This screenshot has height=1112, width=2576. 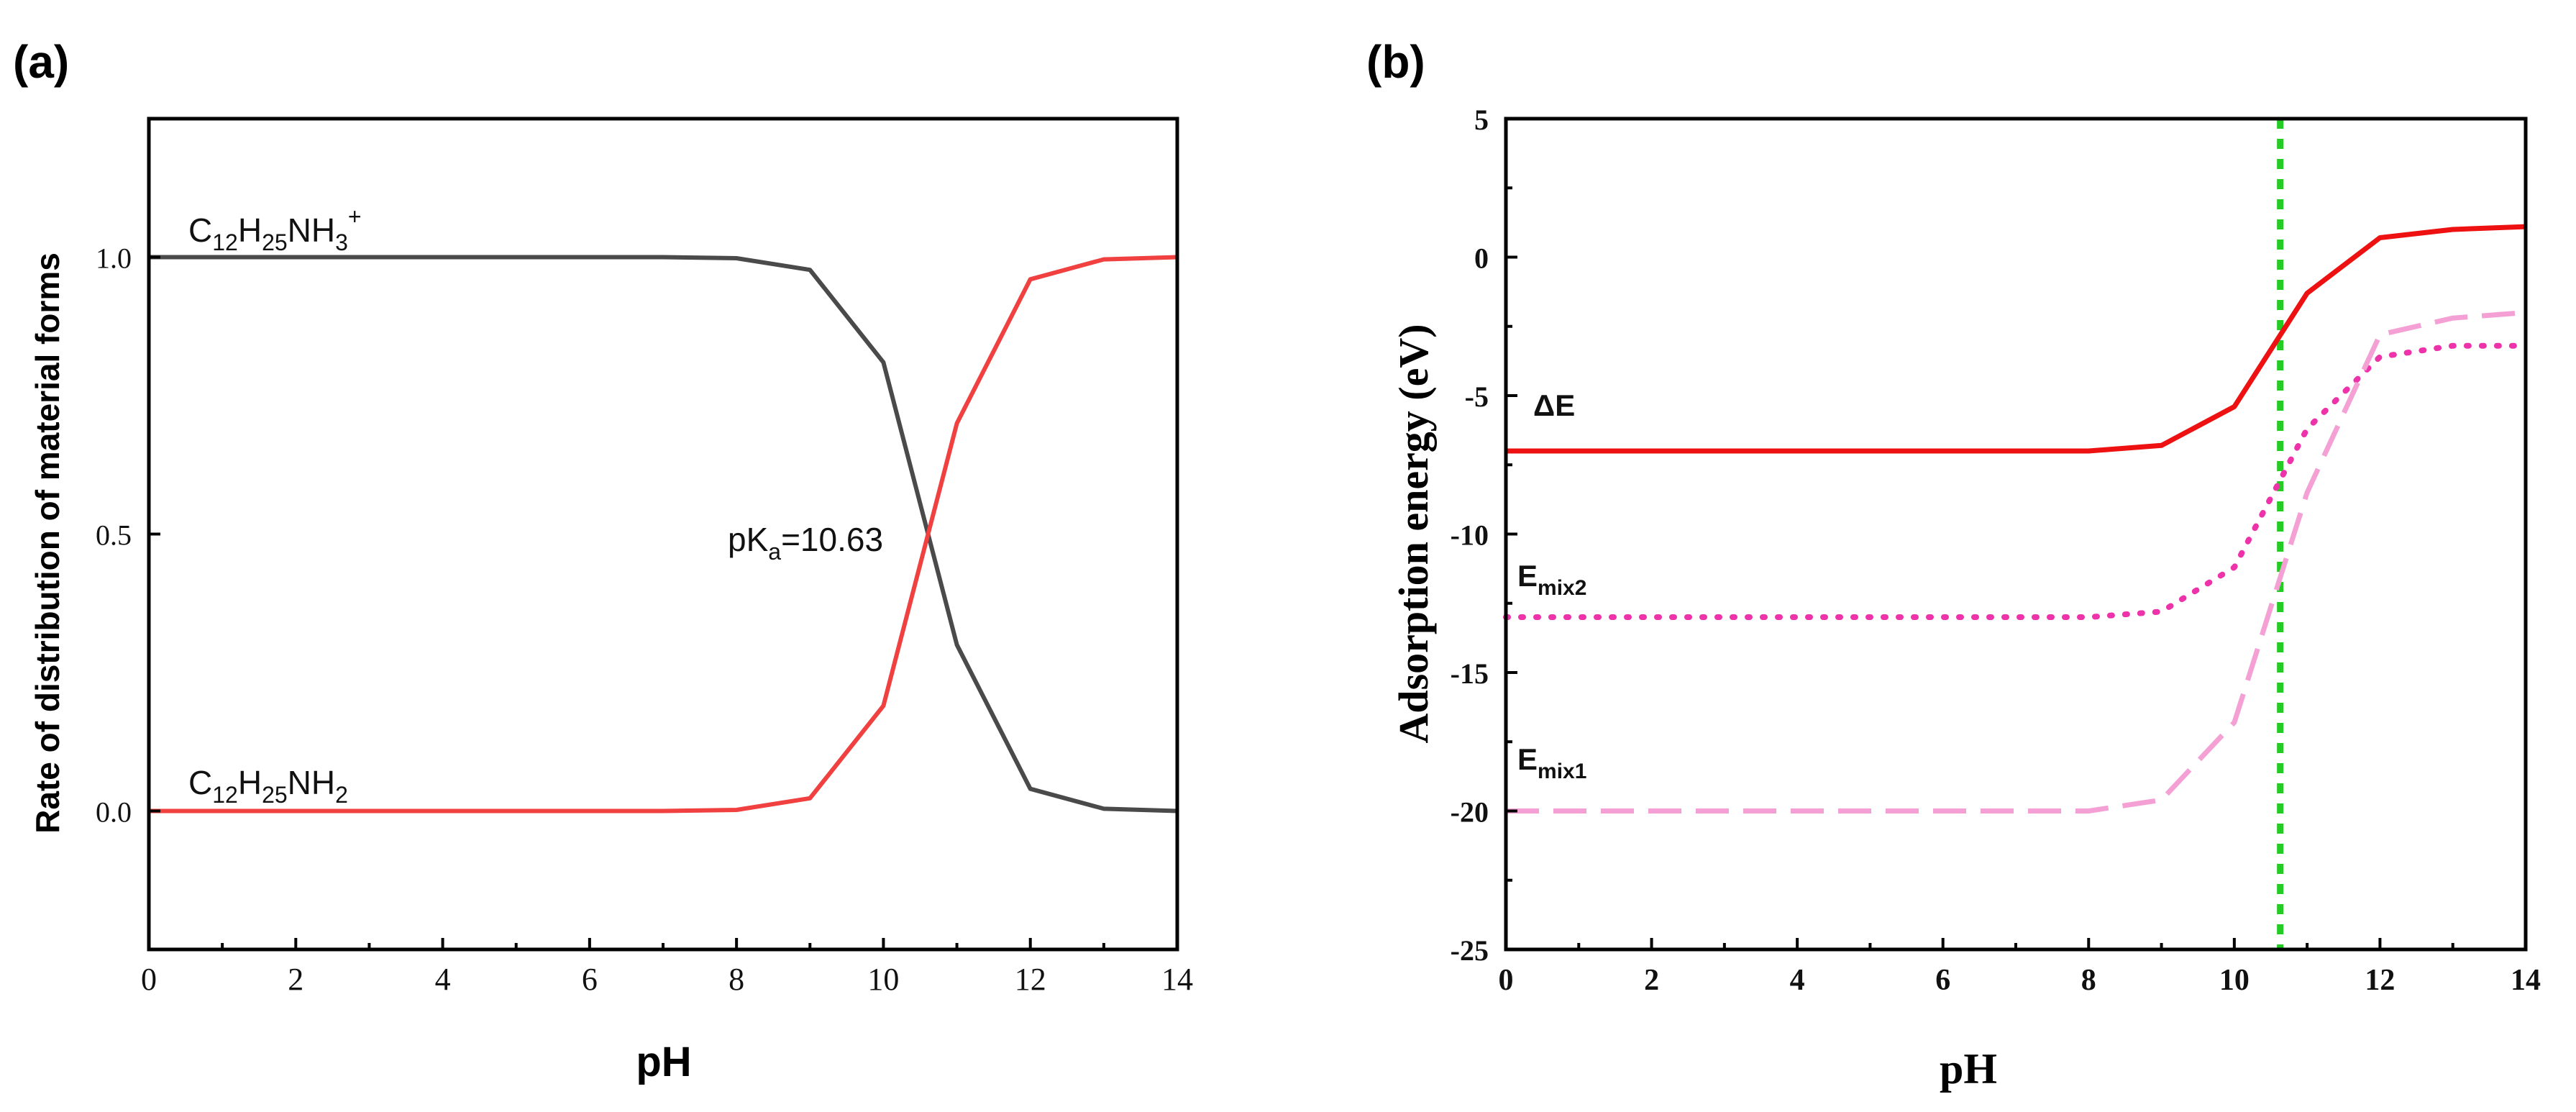 I want to click on y-tick-label: -25, so click(x=1470, y=951).